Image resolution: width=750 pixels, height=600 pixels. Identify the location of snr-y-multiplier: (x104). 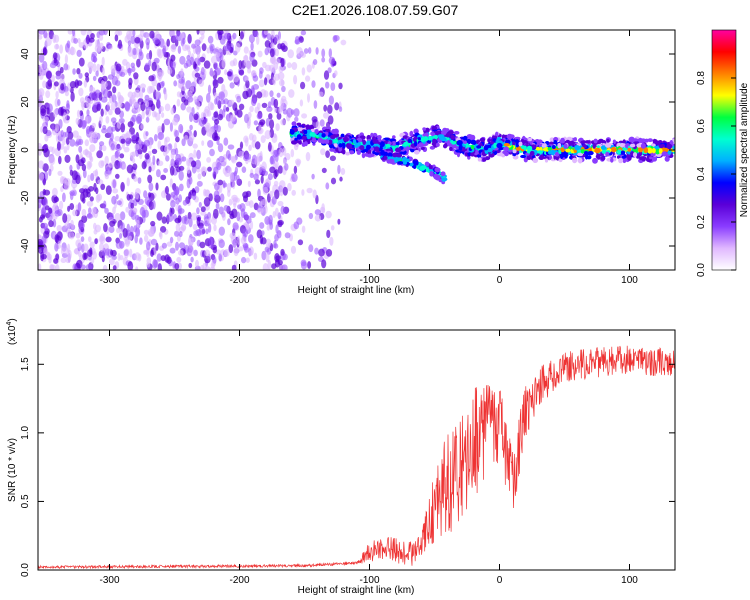
(12, 331).